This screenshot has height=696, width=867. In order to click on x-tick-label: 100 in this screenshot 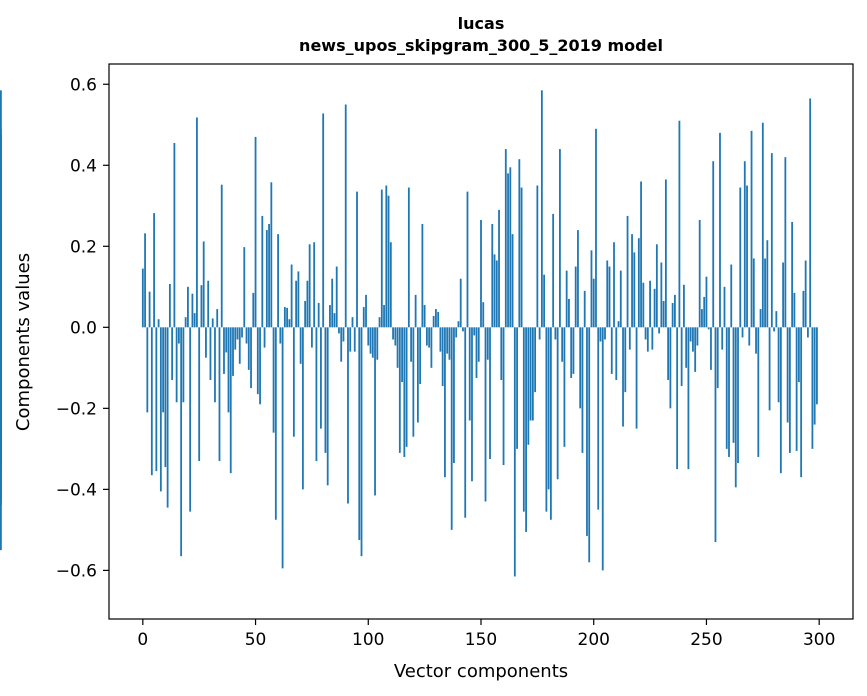, I will do `click(368, 640)`.